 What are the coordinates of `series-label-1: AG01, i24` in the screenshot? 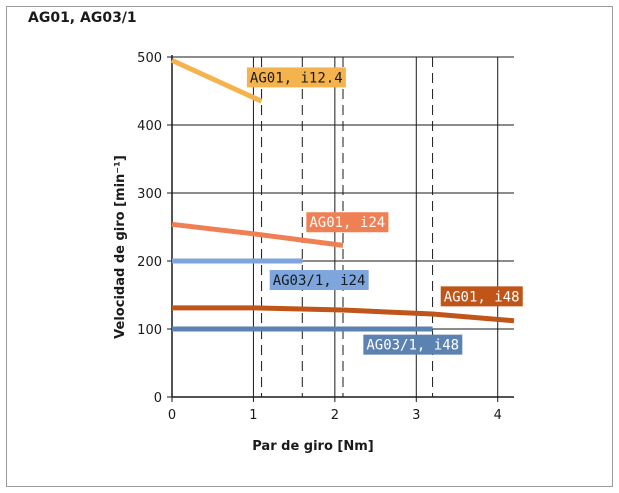 It's located at (347, 223).